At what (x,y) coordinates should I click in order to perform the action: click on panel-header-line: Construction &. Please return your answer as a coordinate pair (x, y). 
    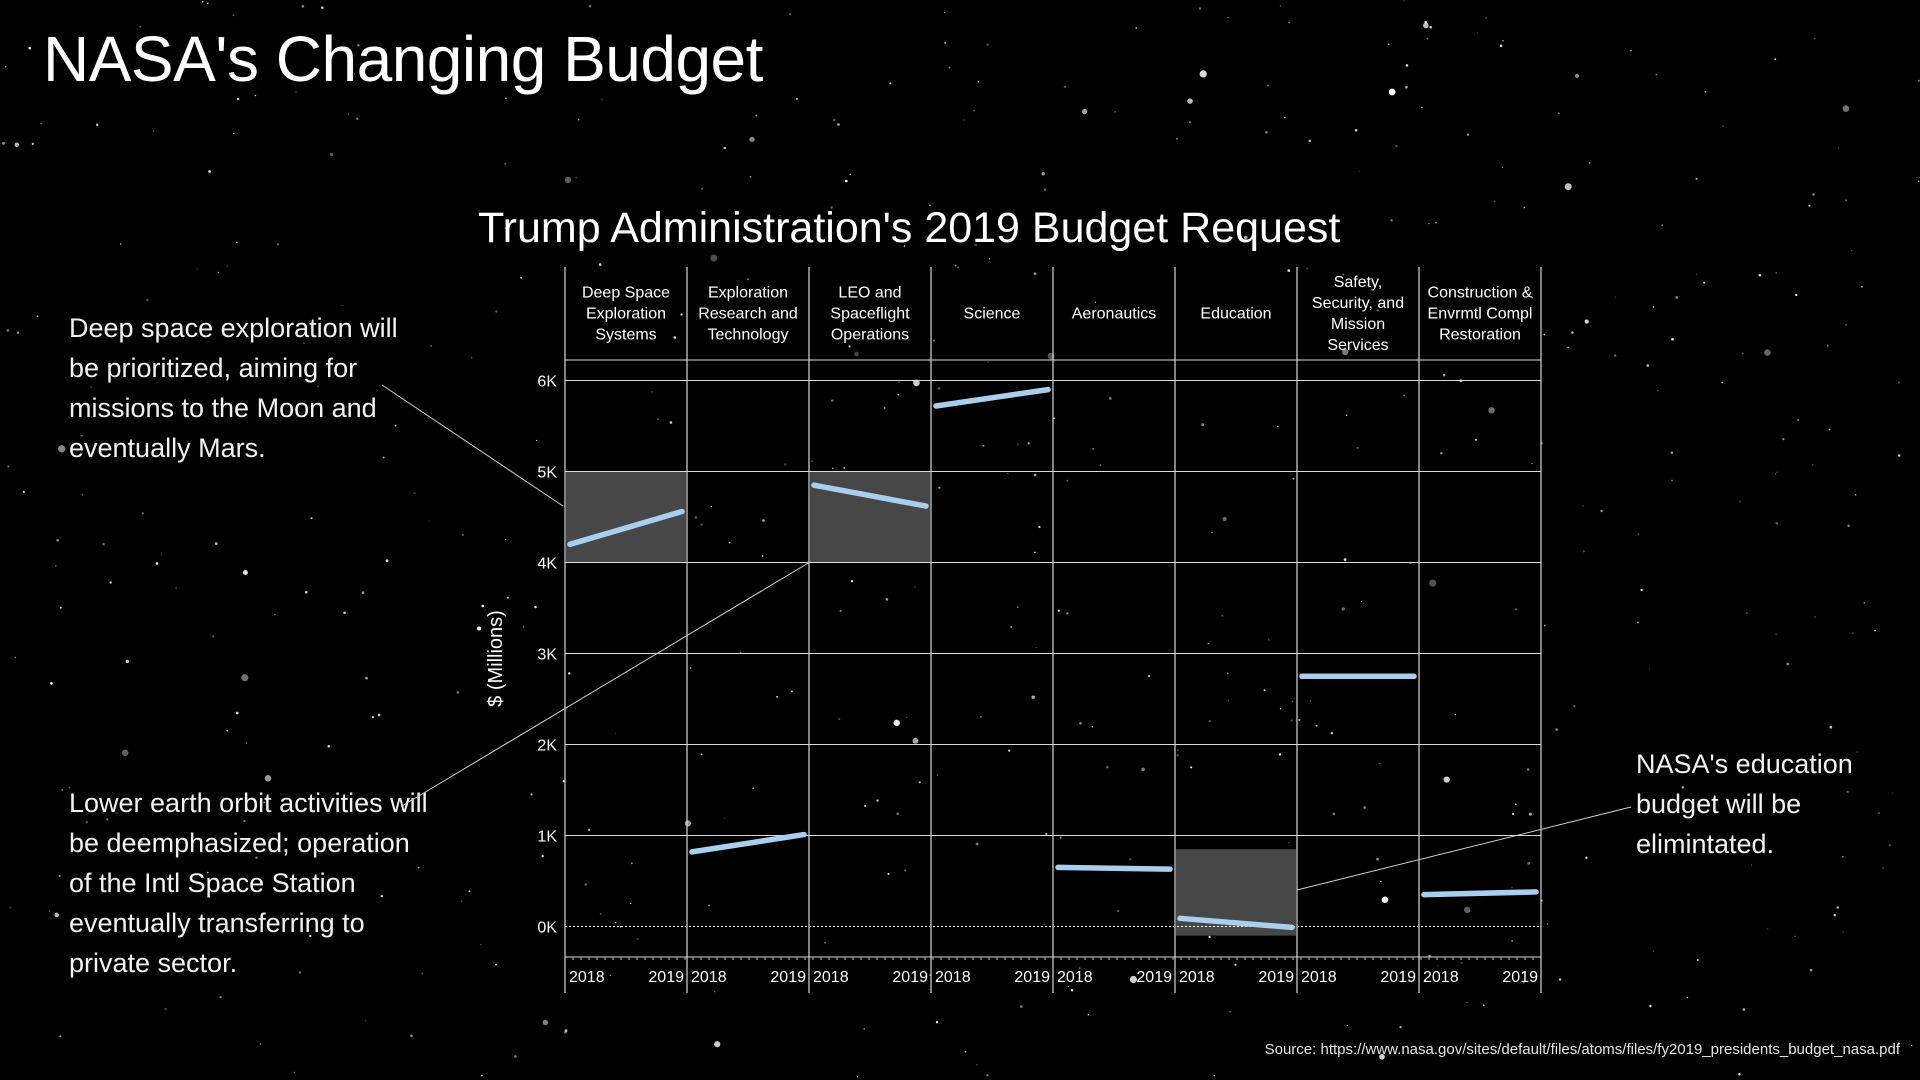
    Looking at the image, I should click on (1480, 293).